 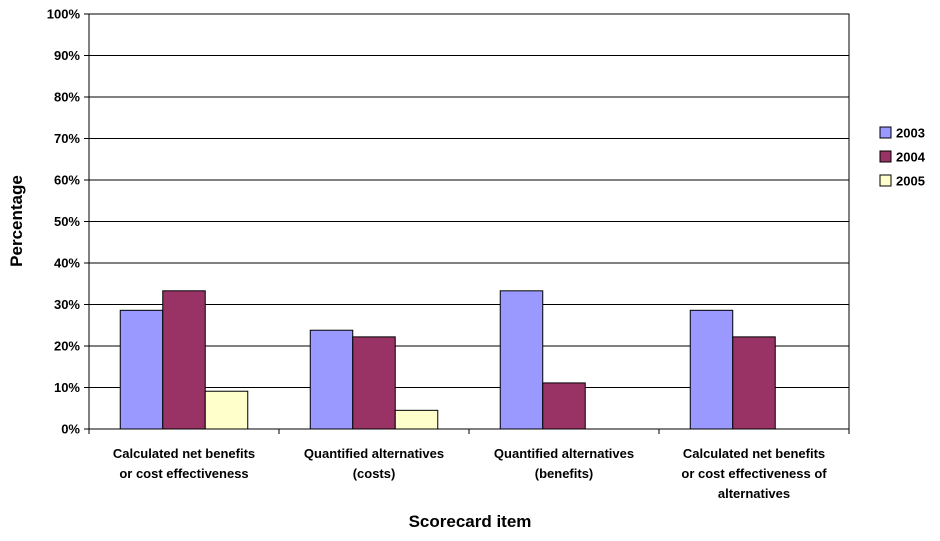 What do you see at coordinates (64, 14) in the screenshot?
I see `y-tick-label: 100%` at bounding box center [64, 14].